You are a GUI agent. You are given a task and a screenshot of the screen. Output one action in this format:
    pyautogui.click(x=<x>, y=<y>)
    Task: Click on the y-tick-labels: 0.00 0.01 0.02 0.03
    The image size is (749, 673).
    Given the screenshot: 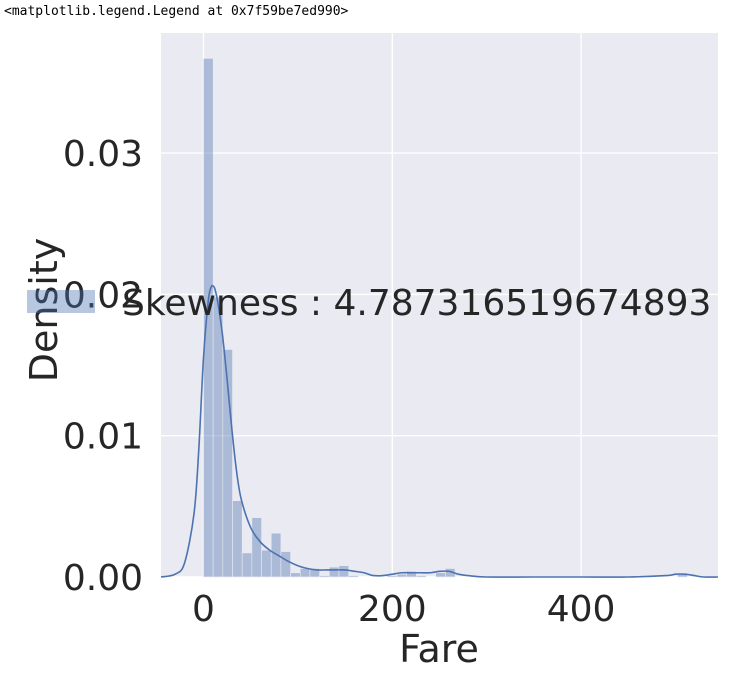 What is the action you would take?
    pyautogui.click(x=103, y=366)
    